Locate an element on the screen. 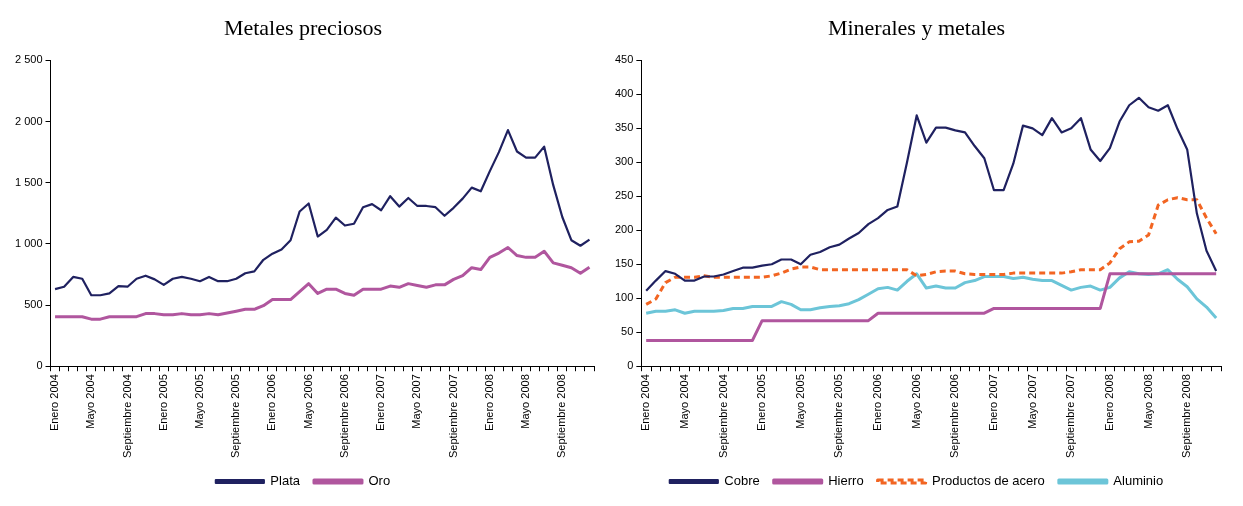 The width and height of the screenshot is (1243, 506). legend-label: Productos de acero is located at coordinates (988, 481).